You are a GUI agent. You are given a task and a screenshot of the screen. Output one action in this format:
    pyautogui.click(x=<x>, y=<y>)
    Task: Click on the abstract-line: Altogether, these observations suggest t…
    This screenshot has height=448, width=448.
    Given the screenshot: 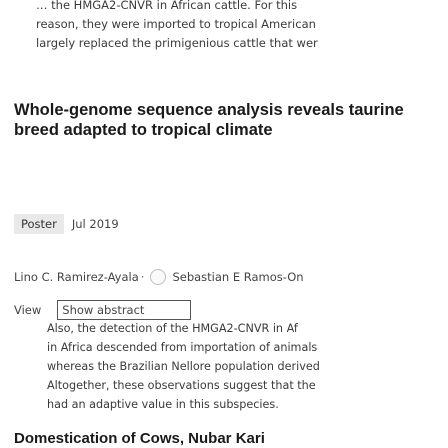 What is the action you would take?
    pyautogui.click(x=181, y=385)
    